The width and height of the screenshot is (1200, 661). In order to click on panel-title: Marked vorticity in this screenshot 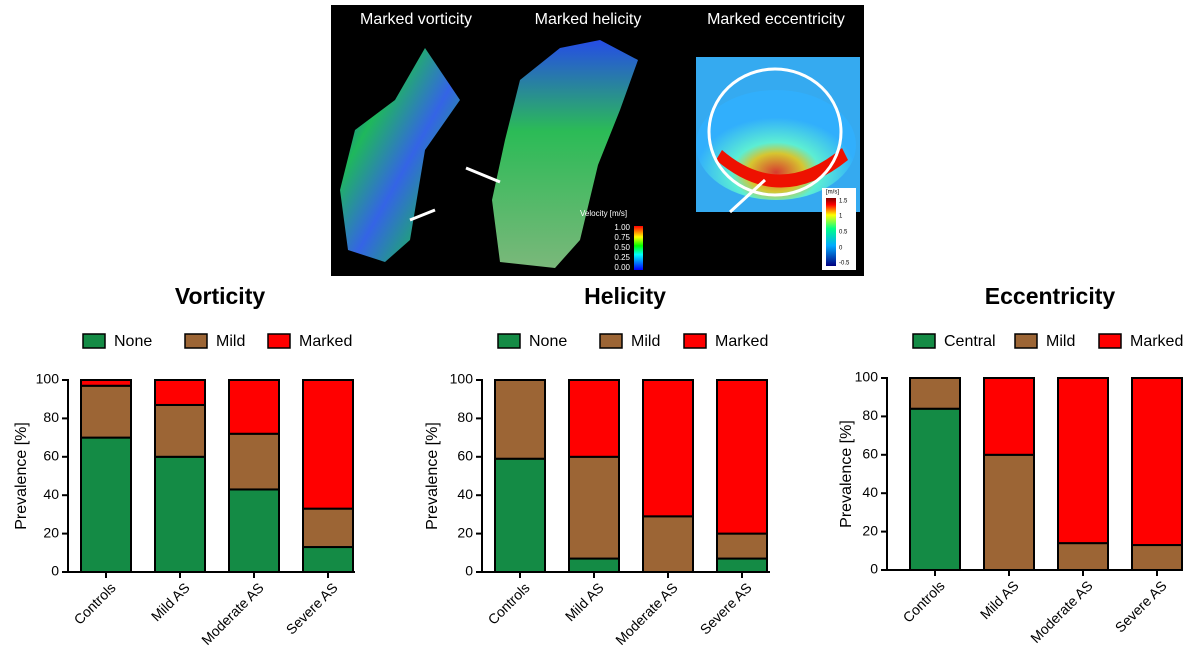, I will do `click(416, 19)`.